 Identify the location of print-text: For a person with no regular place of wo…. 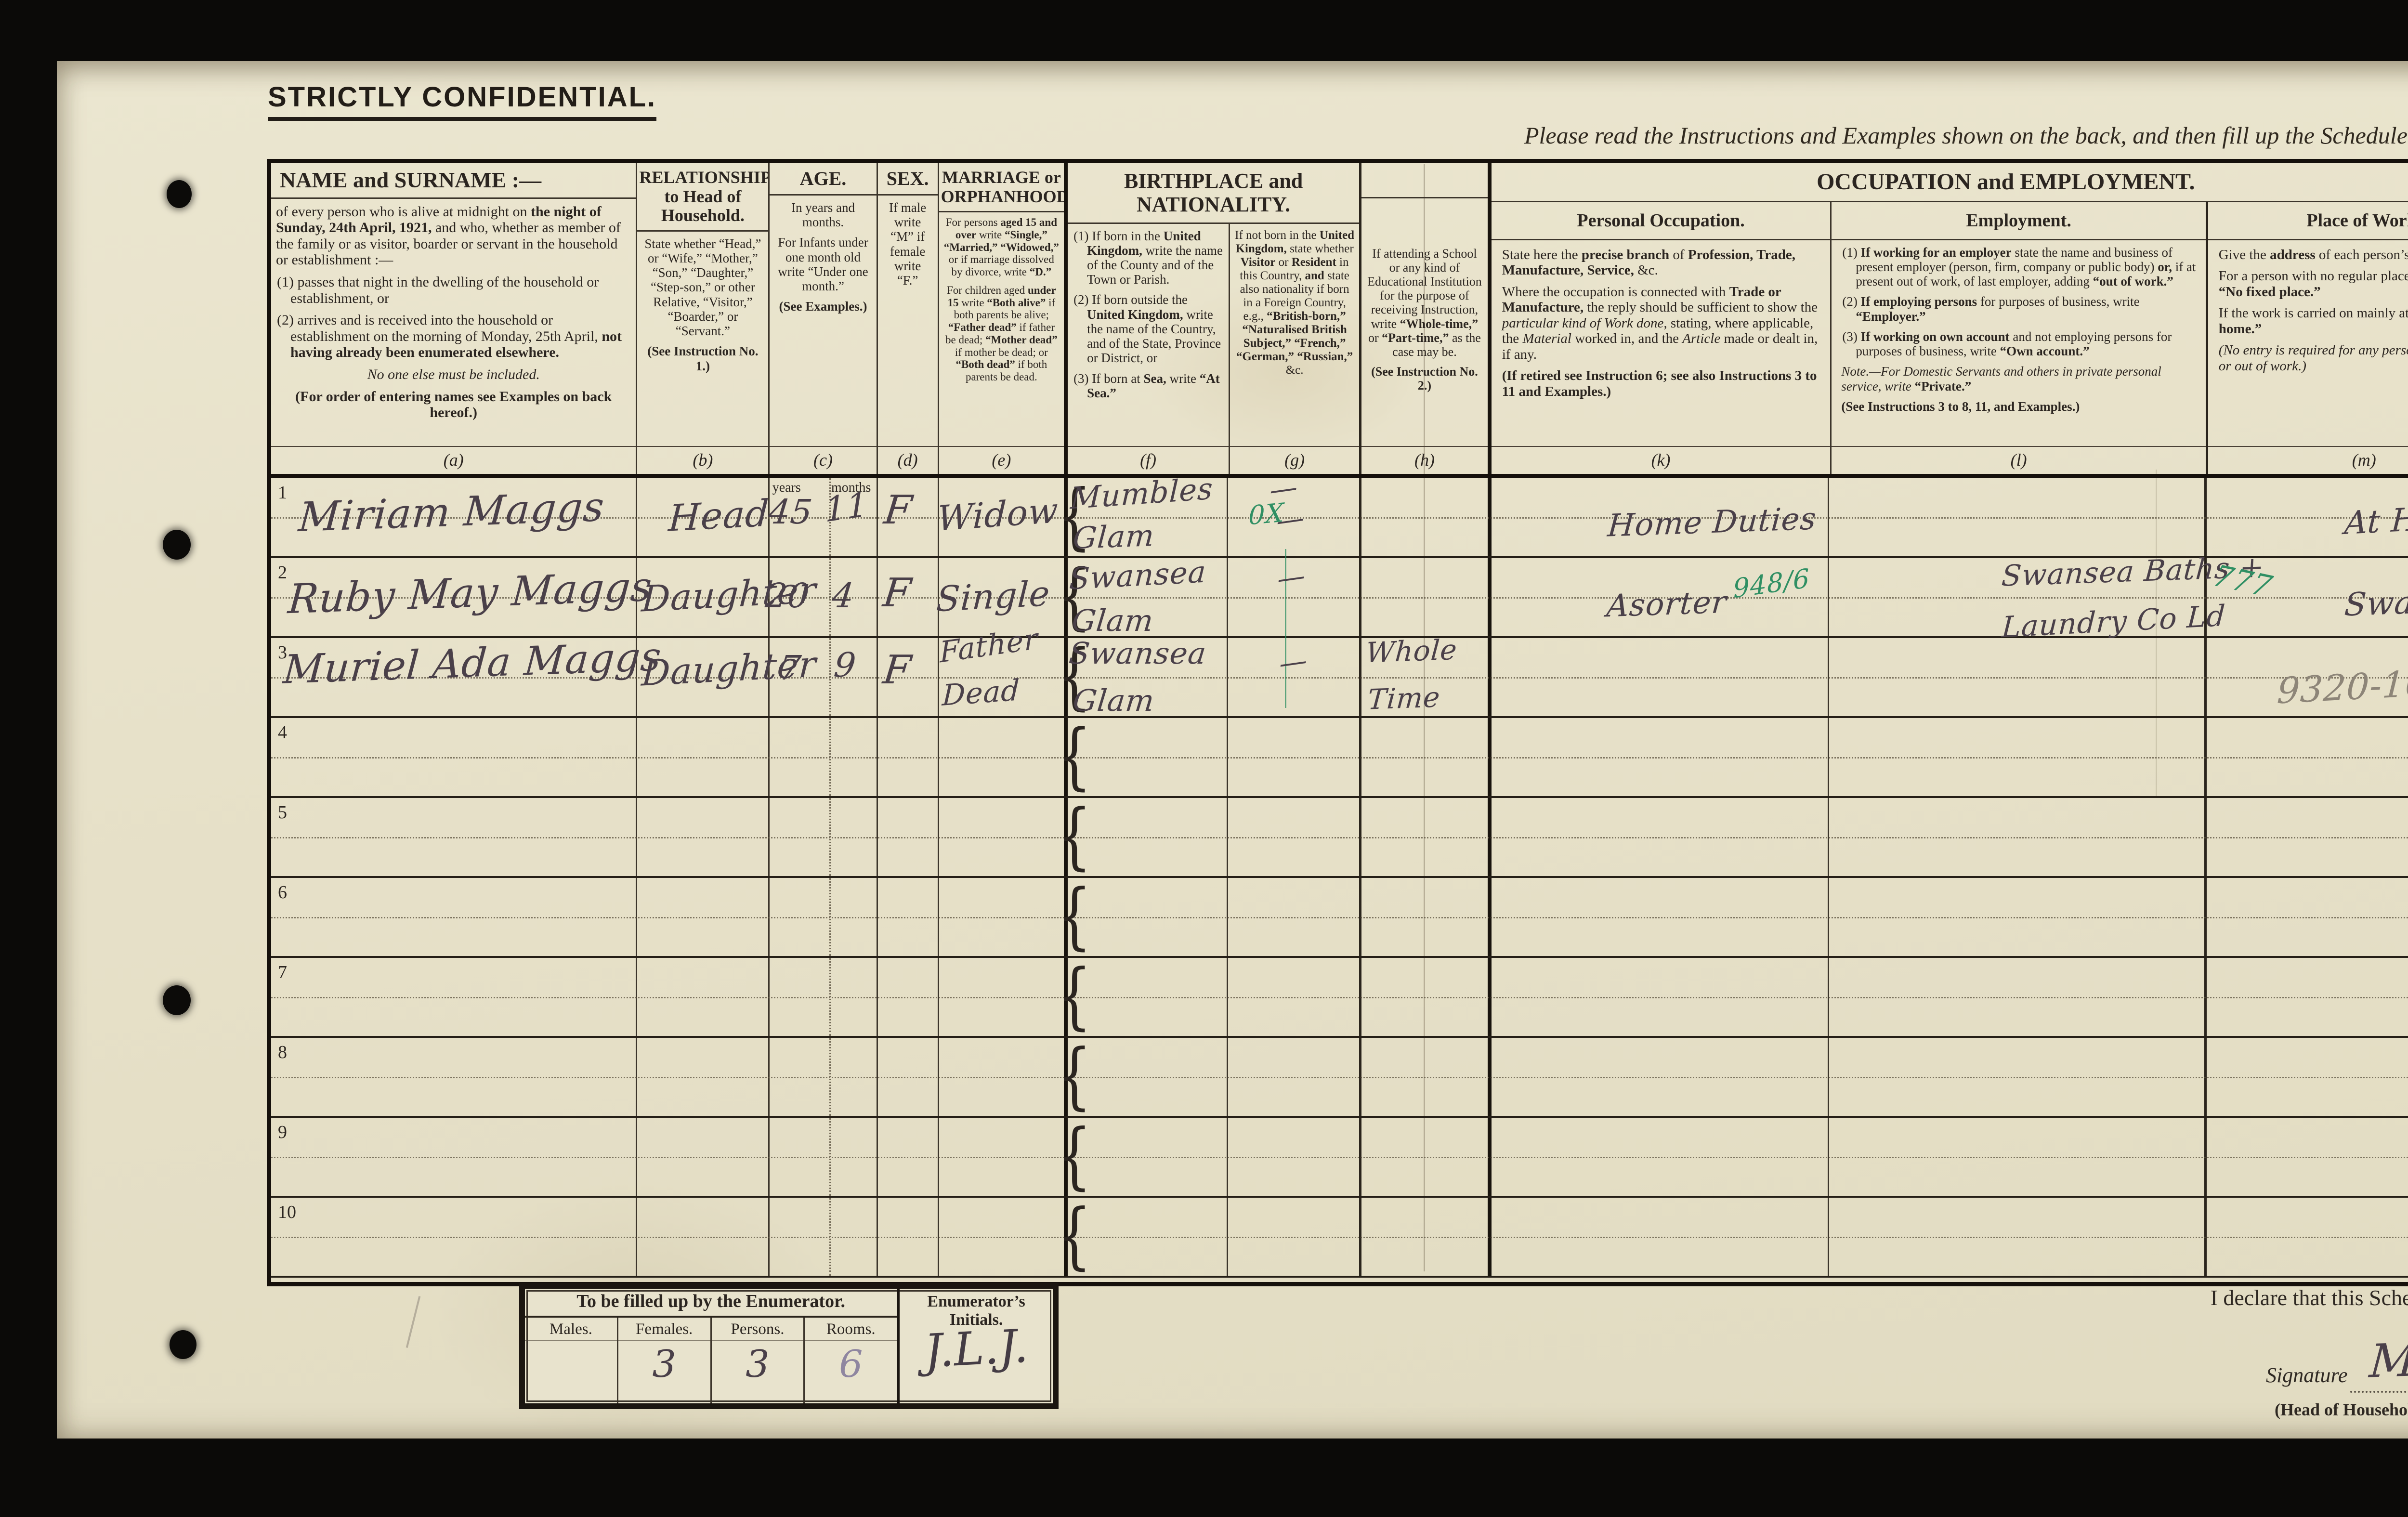
(2313, 284).